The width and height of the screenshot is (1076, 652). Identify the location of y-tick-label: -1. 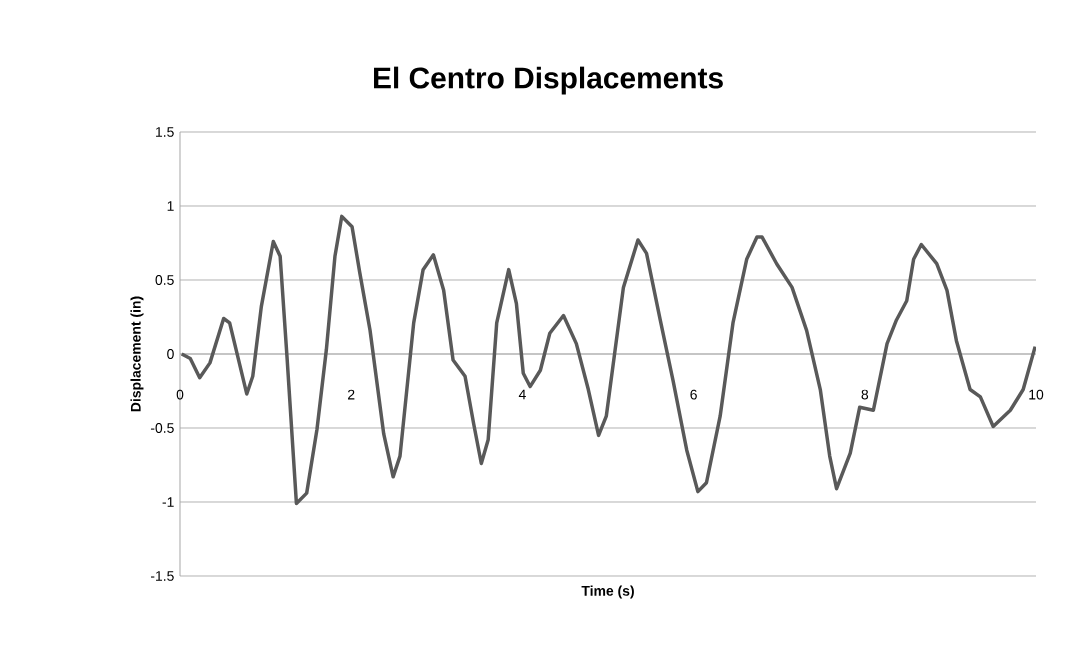
(168, 502).